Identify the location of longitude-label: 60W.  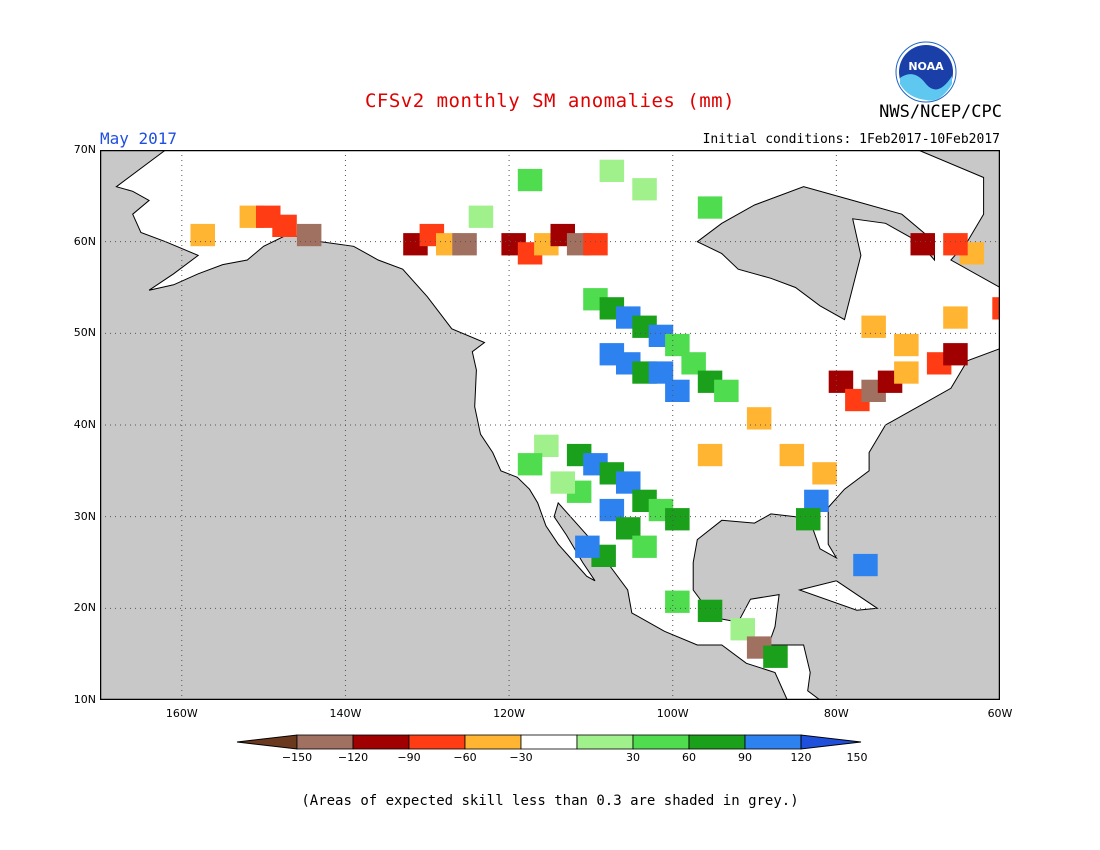
(1000, 713).